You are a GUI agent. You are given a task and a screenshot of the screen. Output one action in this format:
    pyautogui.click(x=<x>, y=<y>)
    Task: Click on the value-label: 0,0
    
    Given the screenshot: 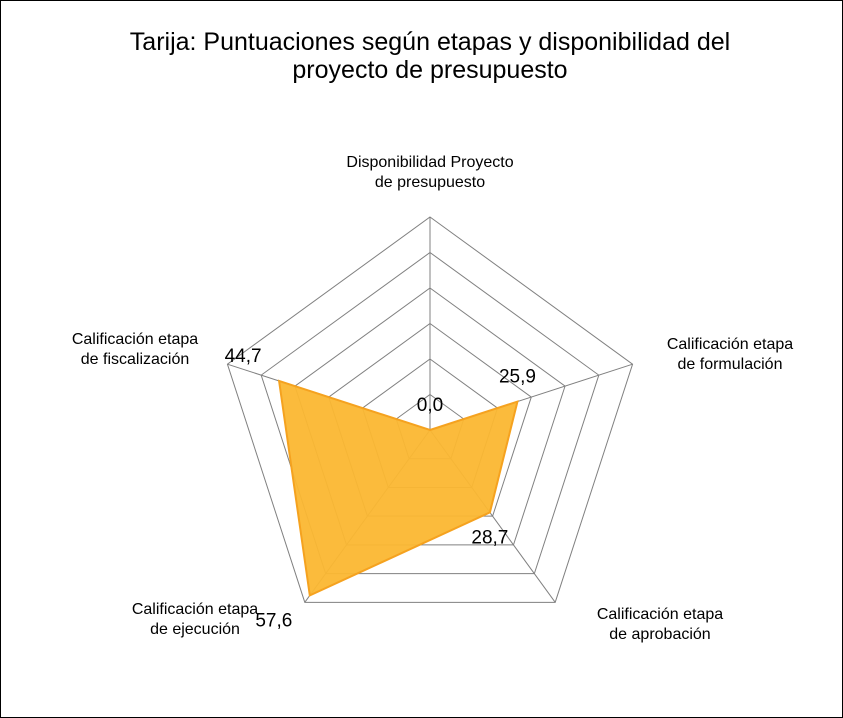 What is the action you would take?
    pyautogui.click(x=430, y=405)
    